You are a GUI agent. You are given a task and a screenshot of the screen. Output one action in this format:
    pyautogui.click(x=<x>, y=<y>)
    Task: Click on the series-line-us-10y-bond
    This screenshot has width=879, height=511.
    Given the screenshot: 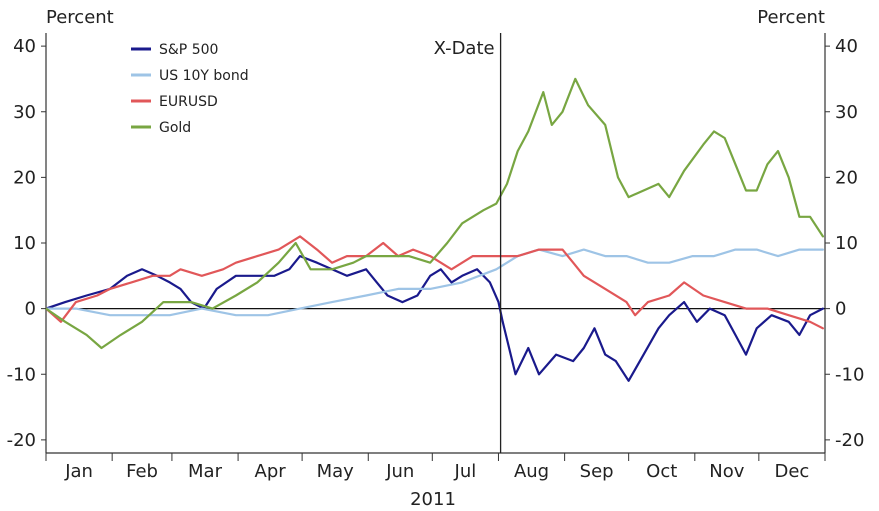 What is the action you would take?
    pyautogui.click(x=434, y=282)
    